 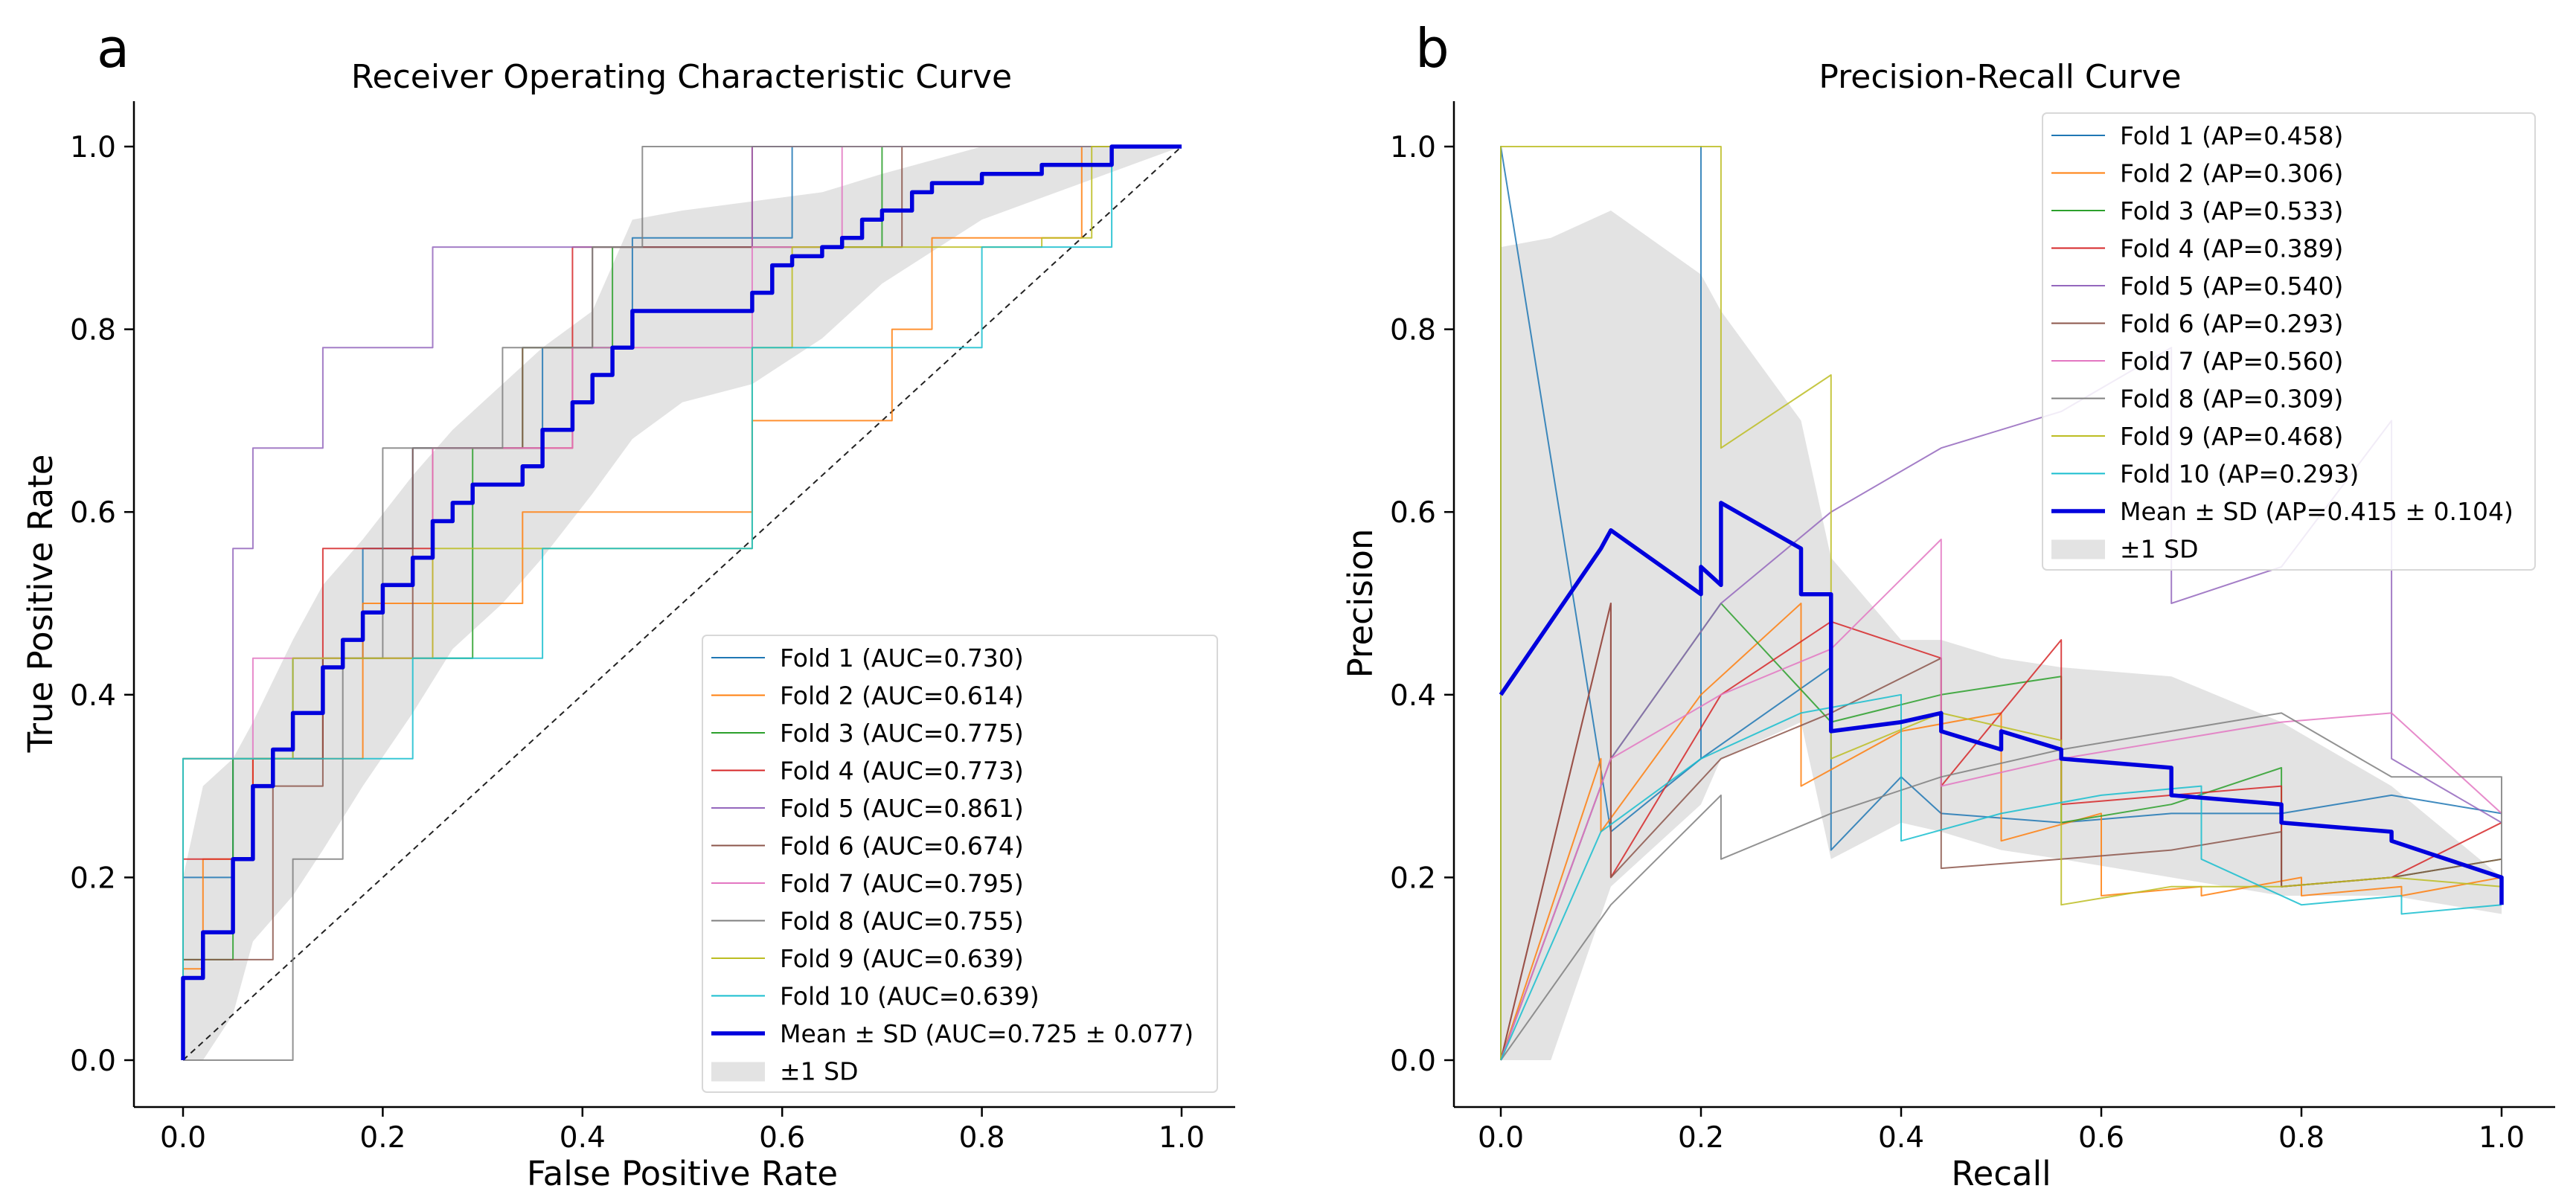 I want to click on legend-item: Fold 7 (AP=0.560), so click(x=2197, y=361).